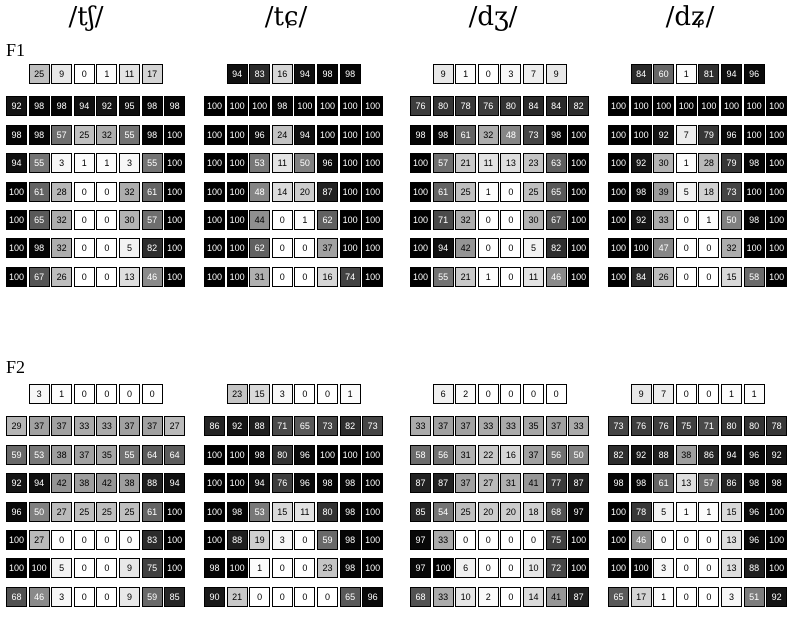  I want to click on heatmap-cell: 83, so click(152, 540).